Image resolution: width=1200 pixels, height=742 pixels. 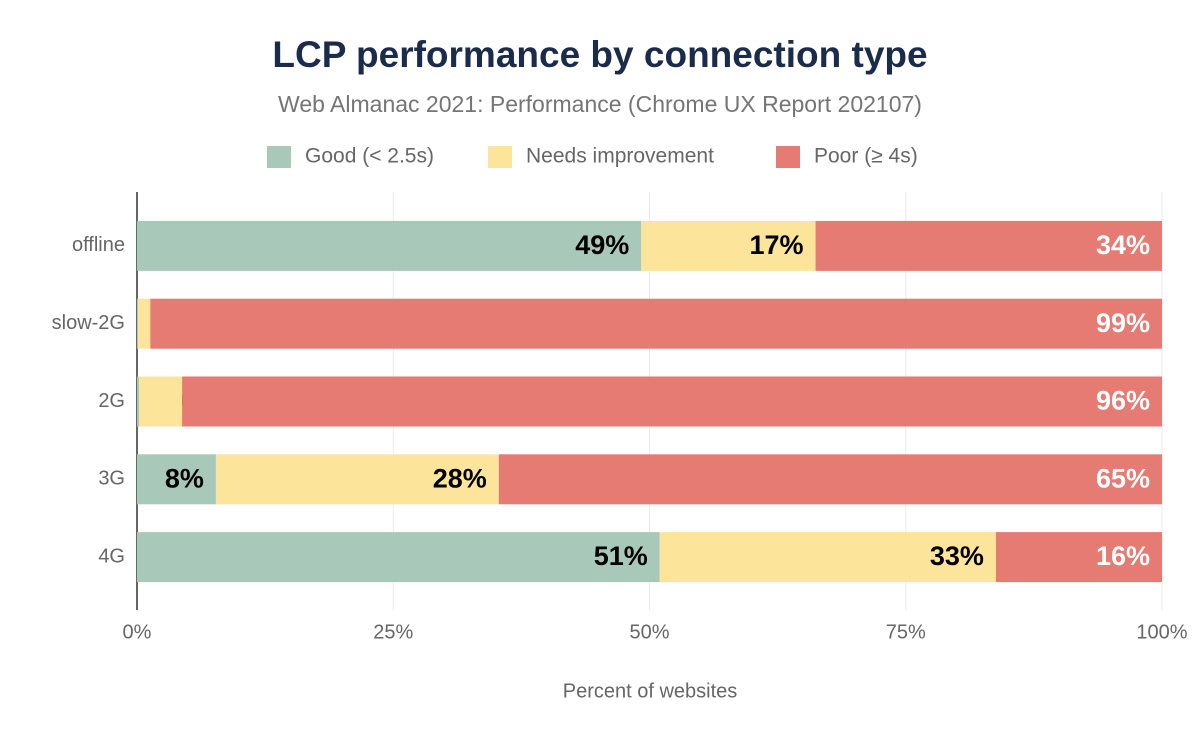 What do you see at coordinates (866, 156) in the screenshot?
I see `legend-label: Poor (≥ 4s)` at bounding box center [866, 156].